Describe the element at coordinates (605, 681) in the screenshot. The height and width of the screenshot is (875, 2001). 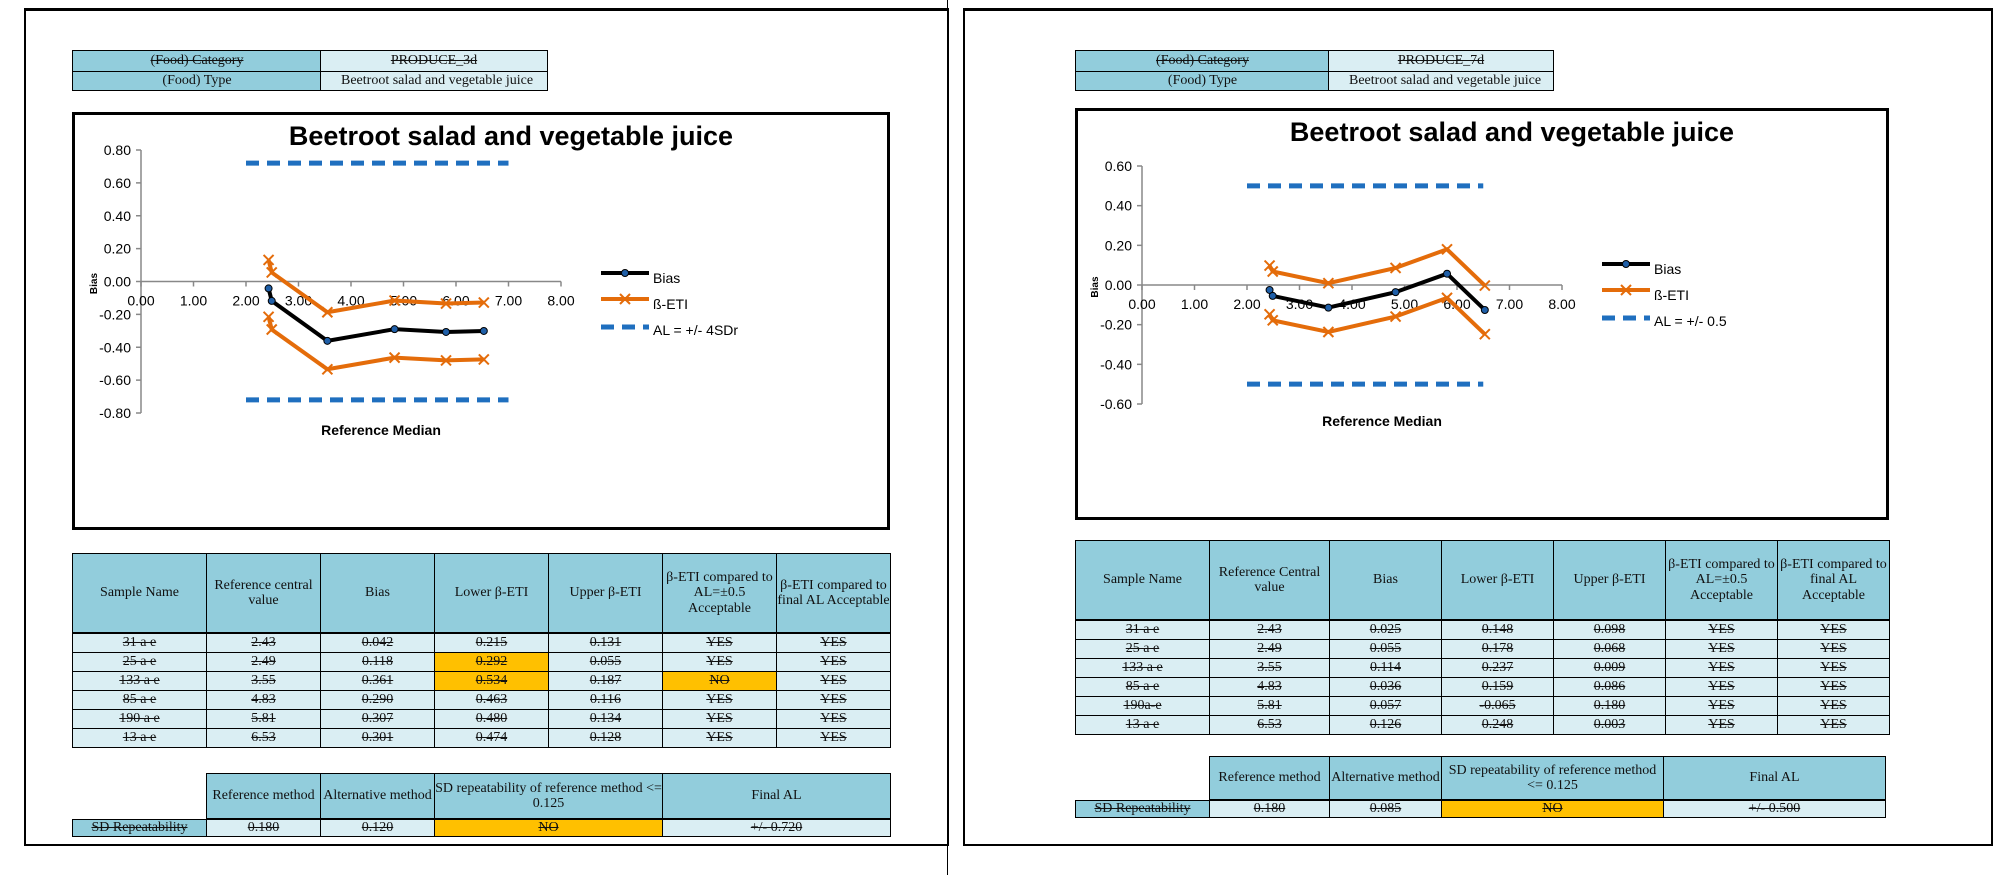
I see `table-cell: 0.187` at that location.